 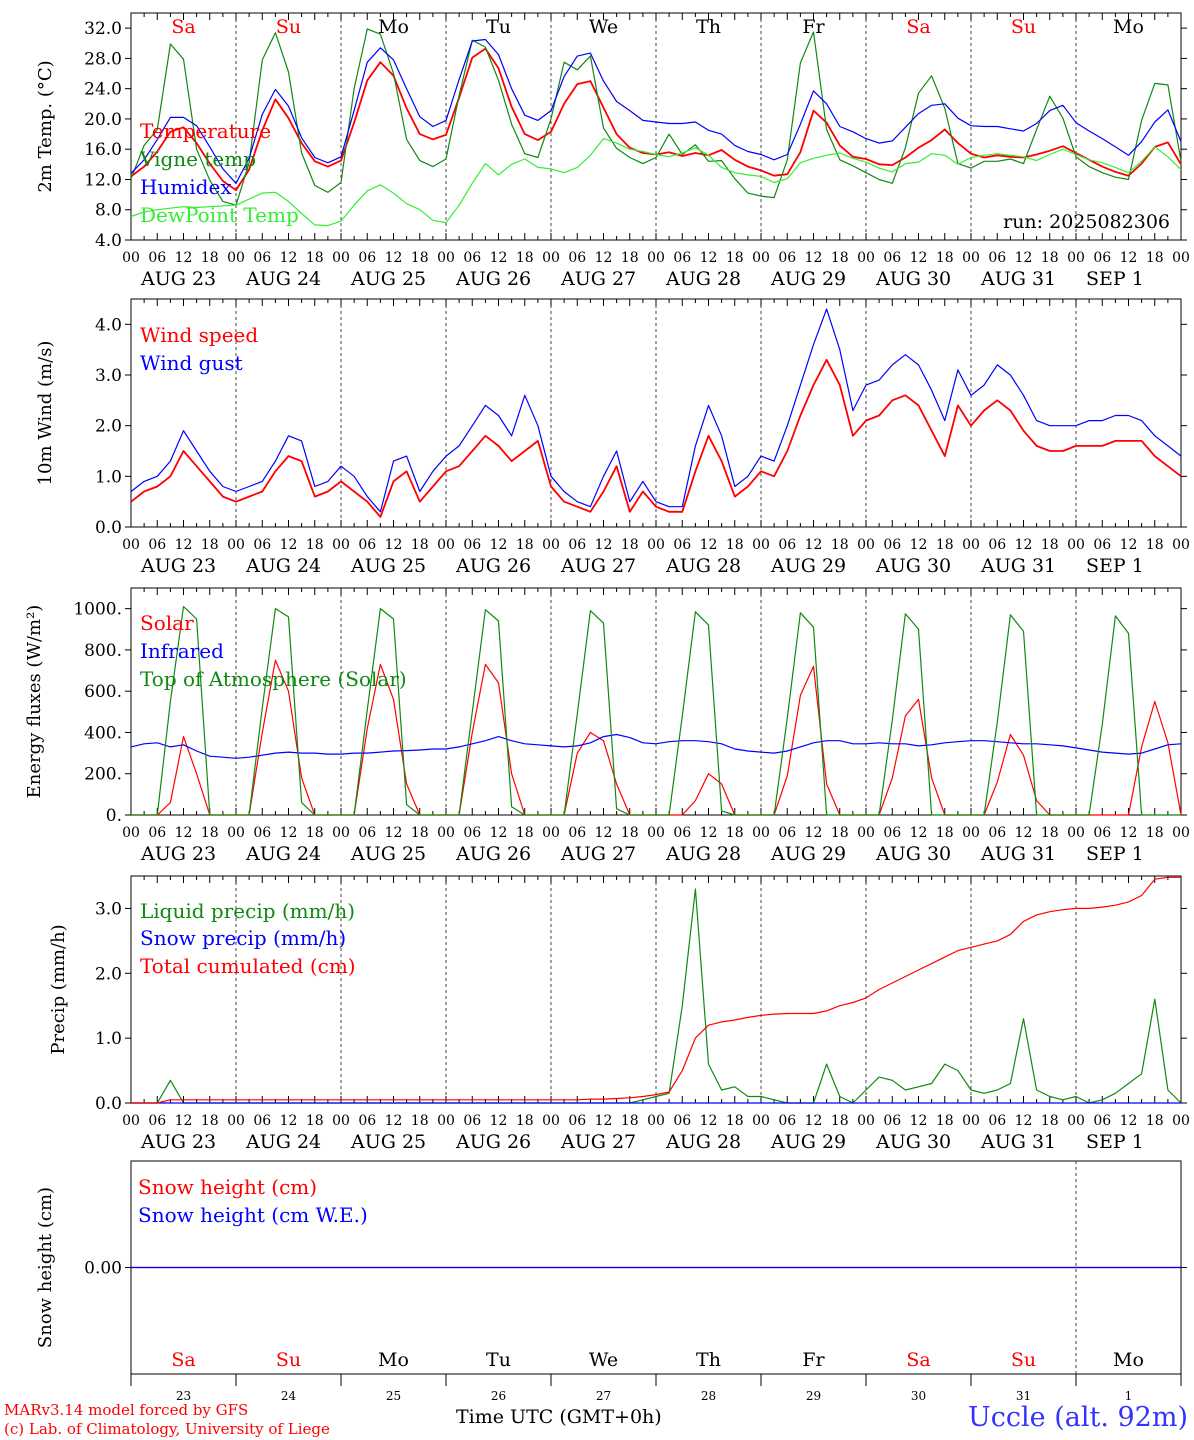 I want to click on y-tick-label: 0.0, so click(x=108, y=1104).